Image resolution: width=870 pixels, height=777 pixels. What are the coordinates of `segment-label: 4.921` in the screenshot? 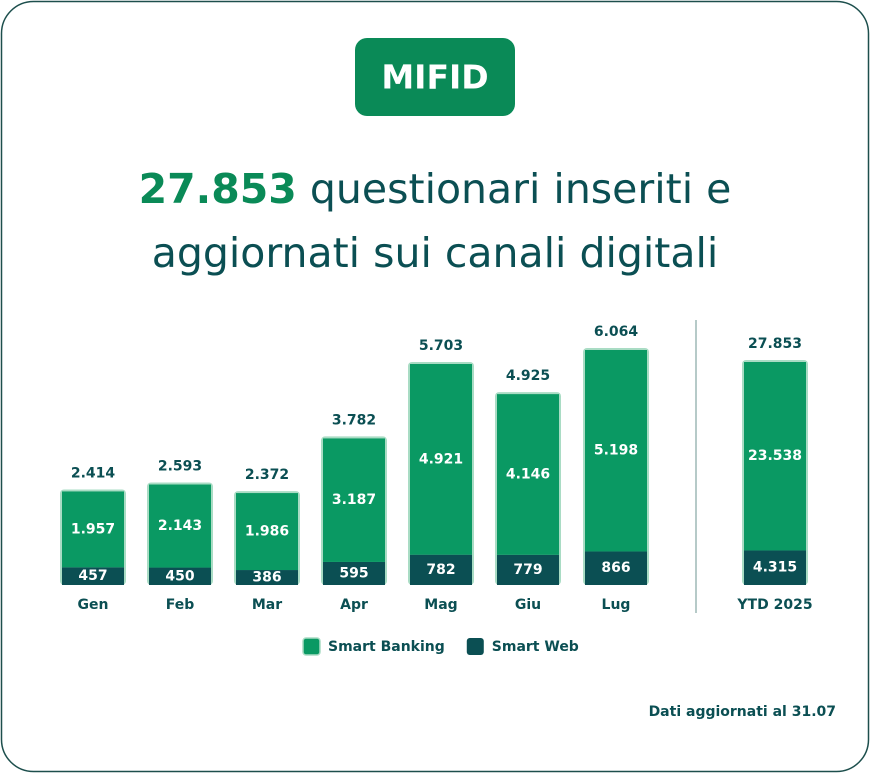 It's located at (441, 459).